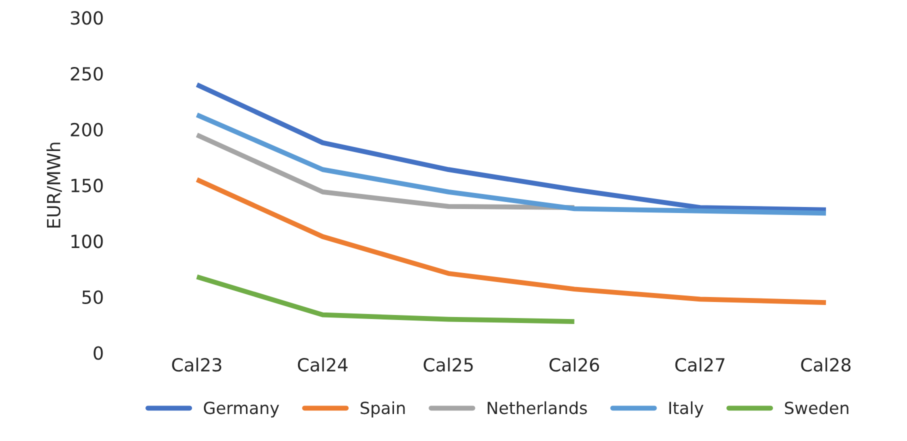  What do you see at coordinates (87, 241) in the screenshot?
I see `y-tick-label: 100` at bounding box center [87, 241].